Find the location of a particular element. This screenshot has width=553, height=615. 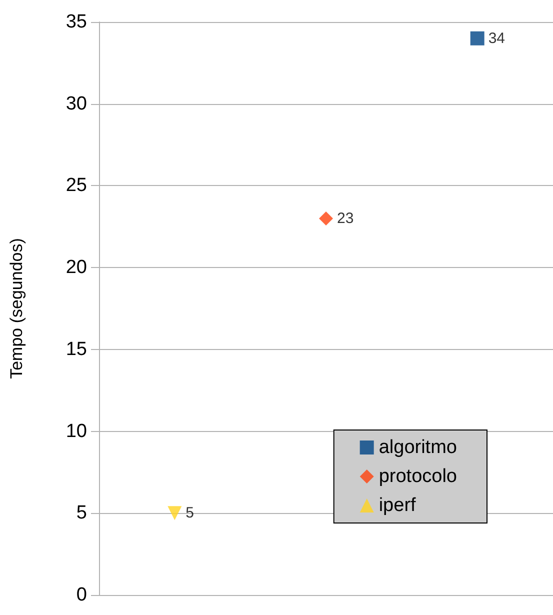

legend-label: protocolo is located at coordinates (418, 476).